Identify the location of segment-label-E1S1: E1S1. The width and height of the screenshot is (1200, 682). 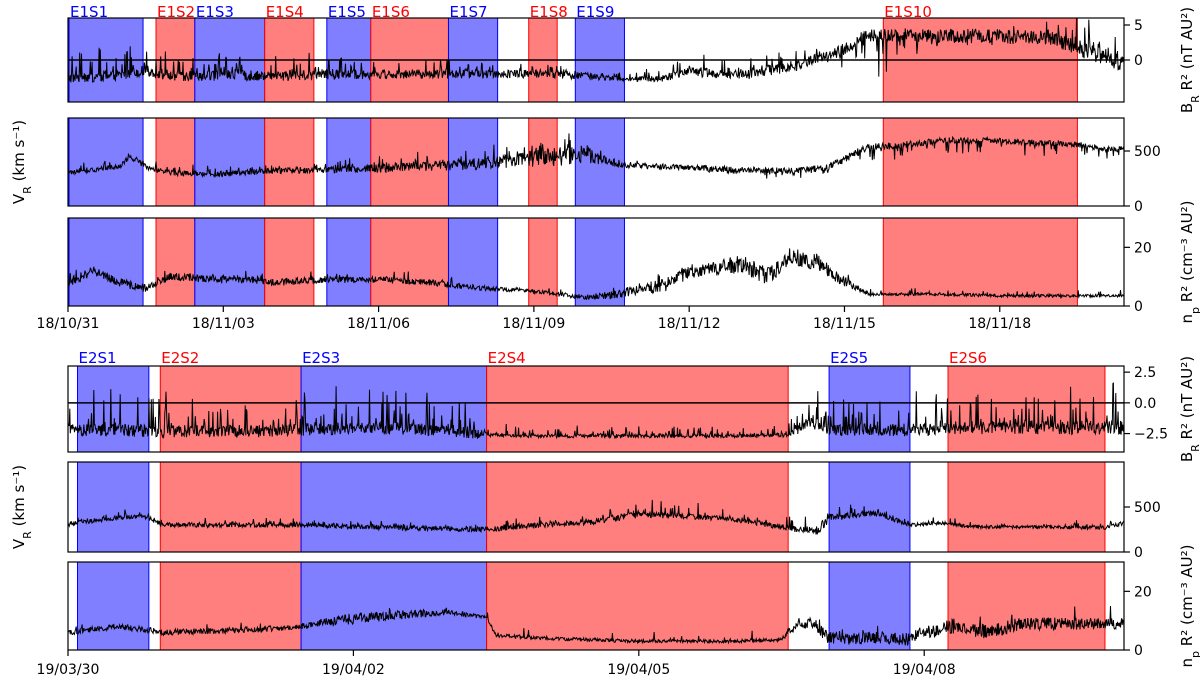
(89, 12).